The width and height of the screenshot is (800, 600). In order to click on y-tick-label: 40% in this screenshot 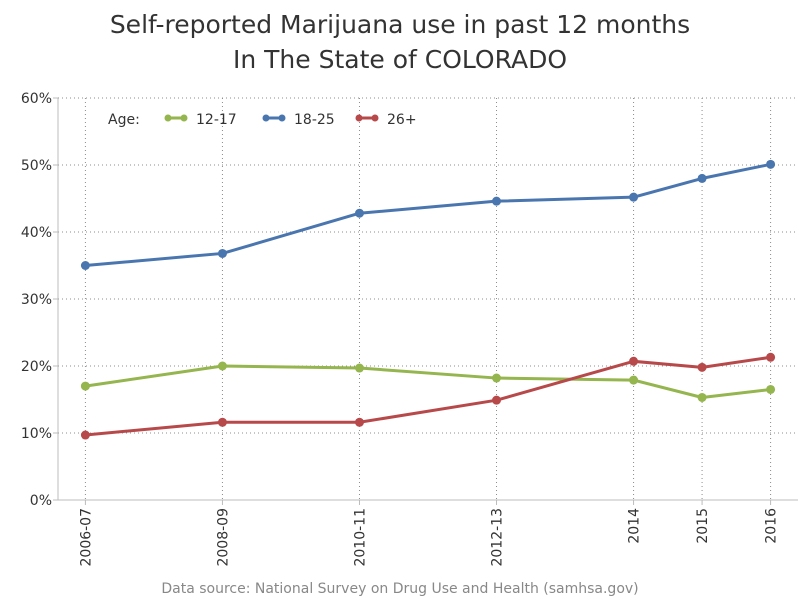, I will do `click(36, 233)`.